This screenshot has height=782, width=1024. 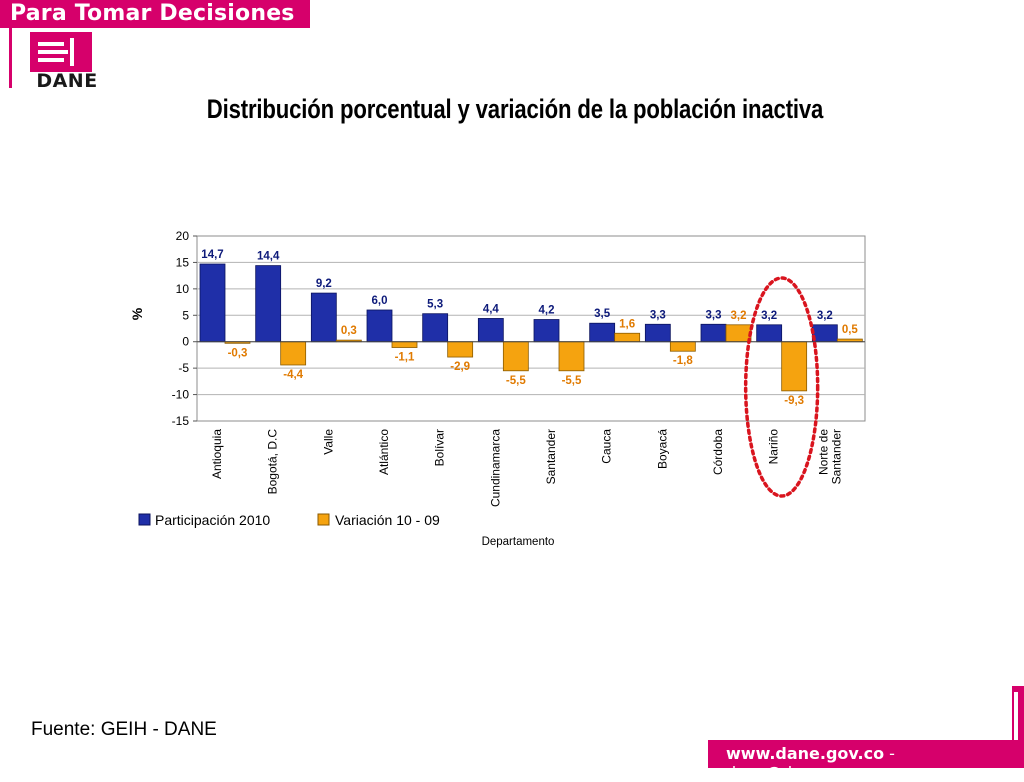 I want to click on top-banner: Para Tomar Decisiones, so click(x=155, y=14).